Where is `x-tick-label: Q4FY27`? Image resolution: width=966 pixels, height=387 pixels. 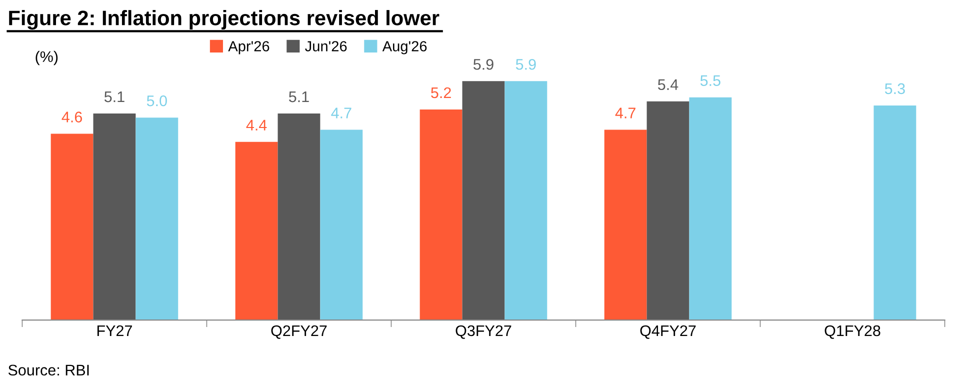
x-tick-label: Q4FY27 is located at coordinates (668, 332).